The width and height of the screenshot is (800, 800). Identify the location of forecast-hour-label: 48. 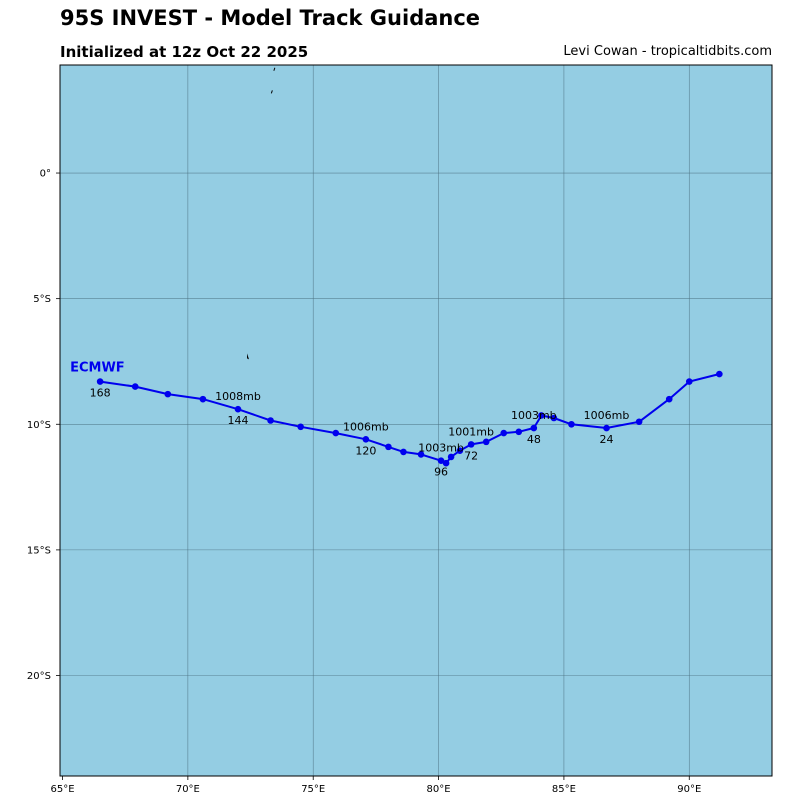
(534, 439).